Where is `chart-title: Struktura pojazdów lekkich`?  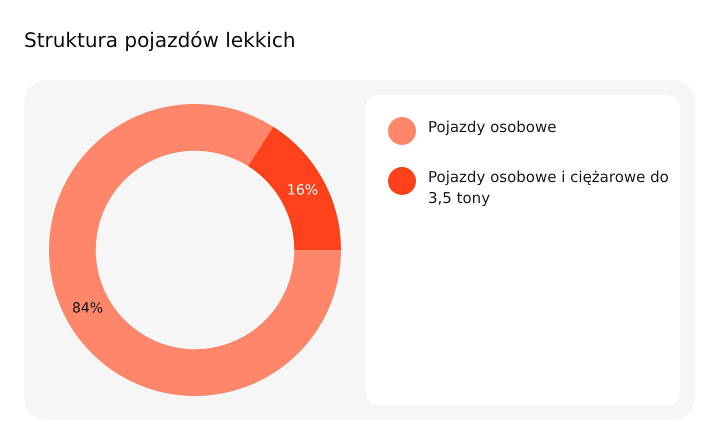 chart-title: Struktura pojazdów lekkich is located at coordinates (160, 40).